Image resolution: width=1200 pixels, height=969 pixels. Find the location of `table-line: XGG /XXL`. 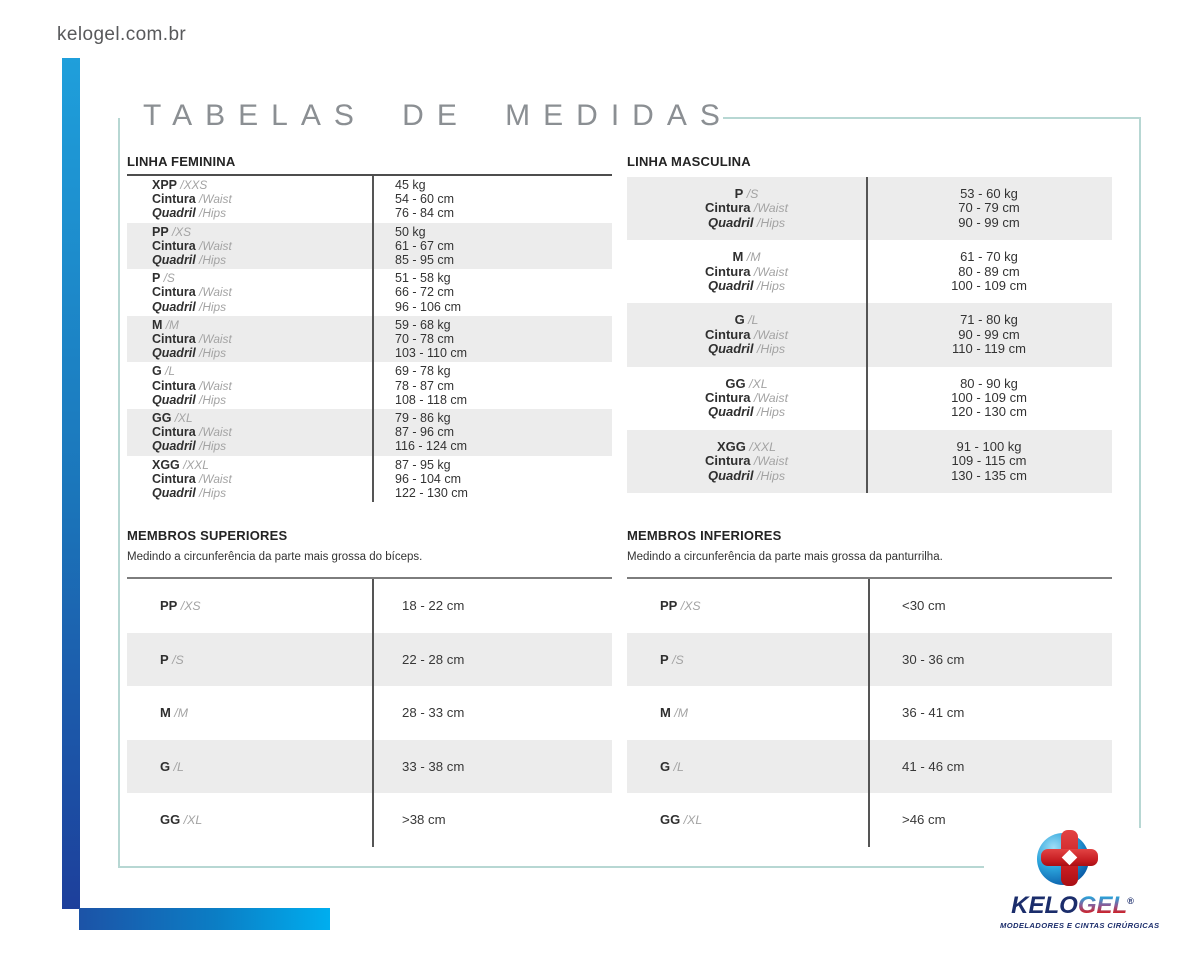

table-line: XGG /XXL is located at coordinates (262, 465).